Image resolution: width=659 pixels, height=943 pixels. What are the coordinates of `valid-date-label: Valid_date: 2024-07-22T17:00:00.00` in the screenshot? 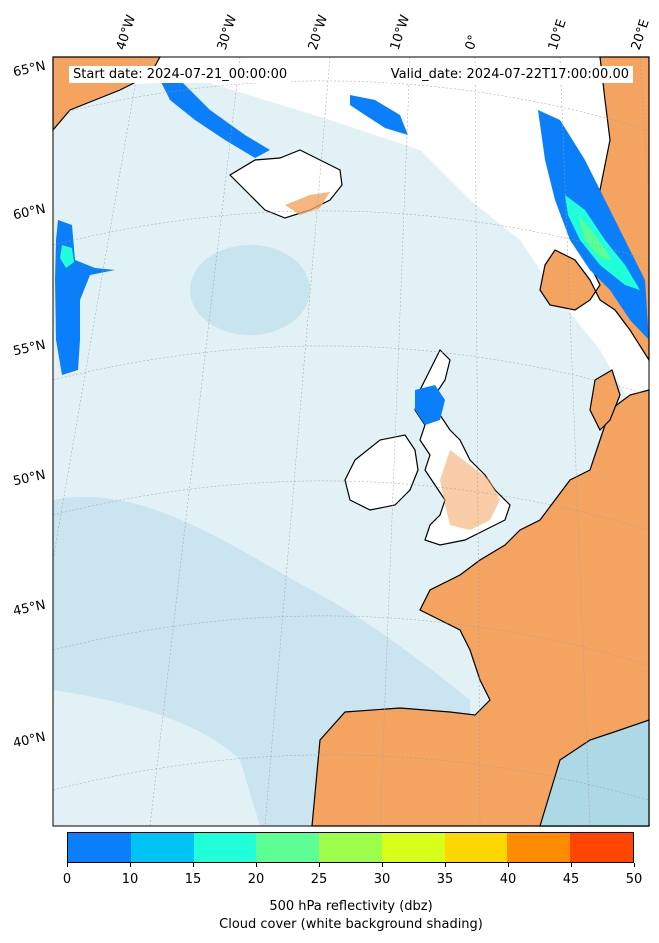 It's located at (509, 74).